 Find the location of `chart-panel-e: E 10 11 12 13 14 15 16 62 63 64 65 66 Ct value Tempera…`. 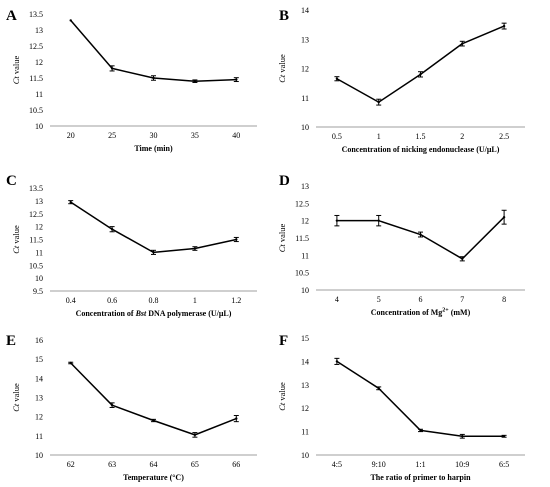

chart-panel-e: E 10 11 12 13 14 15 16 62 63 64 65 66 Ct value Tempera… is located at coordinates (131, 407).